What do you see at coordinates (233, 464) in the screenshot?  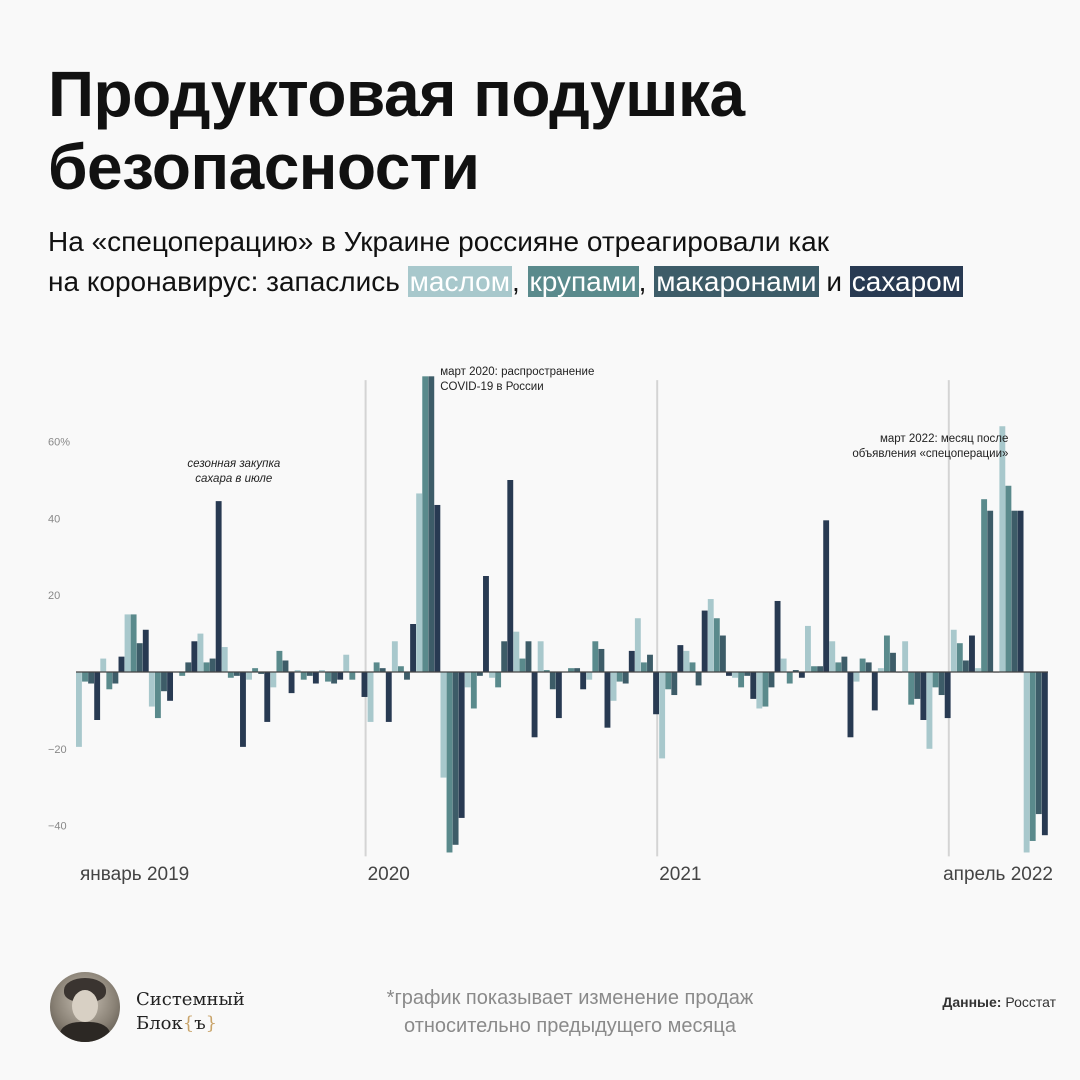 I see `annotation-text: сезонная закупка` at bounding box center [233, 464].